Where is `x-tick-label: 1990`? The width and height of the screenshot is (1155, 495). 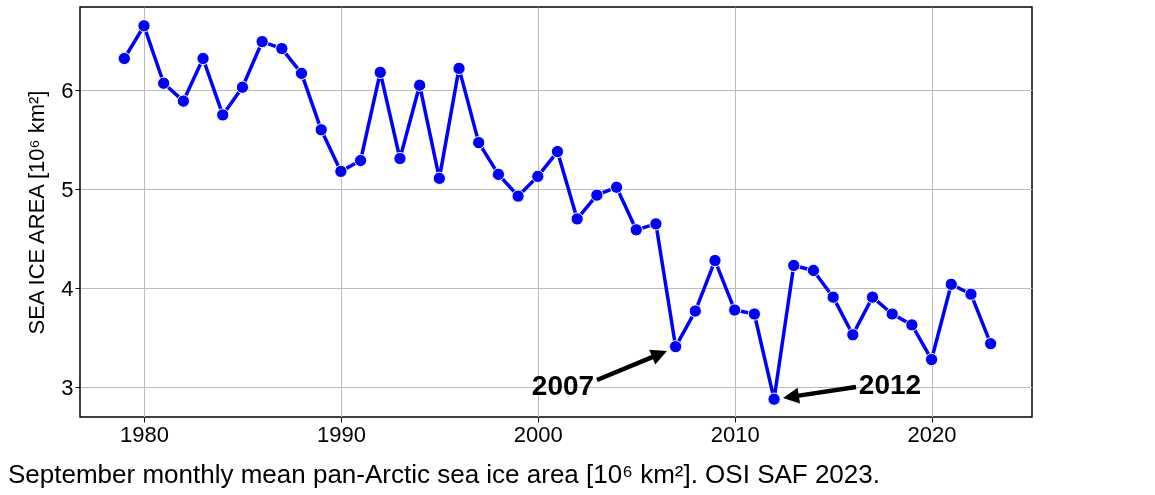
x-tick-label: 1990 is located at coordinates (341, 434).